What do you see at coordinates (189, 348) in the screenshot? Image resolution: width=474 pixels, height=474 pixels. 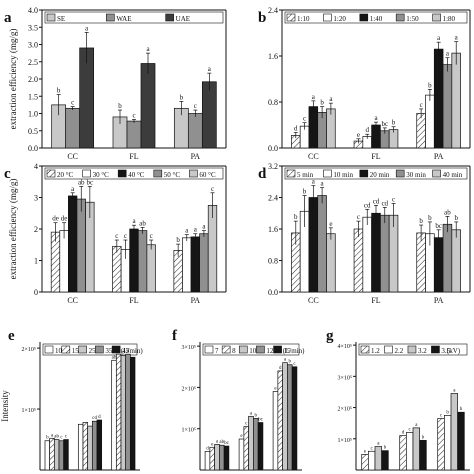 I see `y-tick-label: 3×10⁵` at bounding box center [189, 348].